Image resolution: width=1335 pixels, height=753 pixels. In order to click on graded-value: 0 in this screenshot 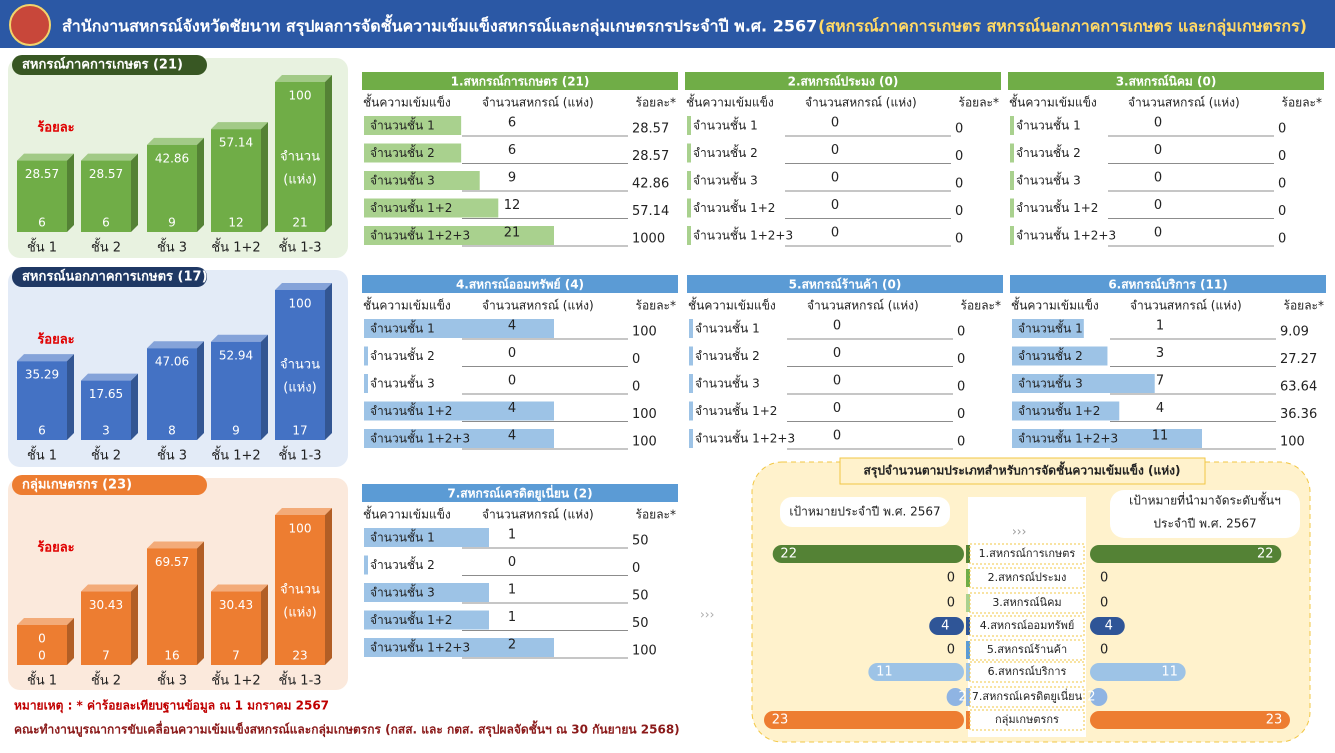, I will do `click(1104, 650)`.